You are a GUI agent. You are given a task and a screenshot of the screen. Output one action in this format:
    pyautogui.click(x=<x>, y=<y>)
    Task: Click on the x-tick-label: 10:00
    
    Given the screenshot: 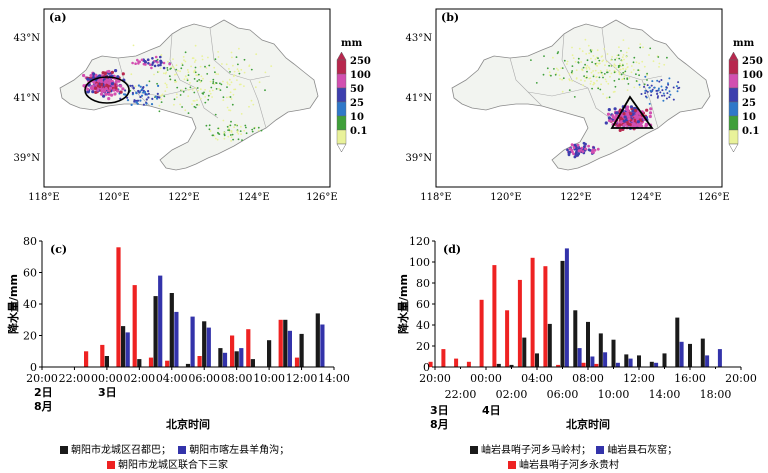 What is the action you would take?
    pyautogui.click(x=269, y=378)
    